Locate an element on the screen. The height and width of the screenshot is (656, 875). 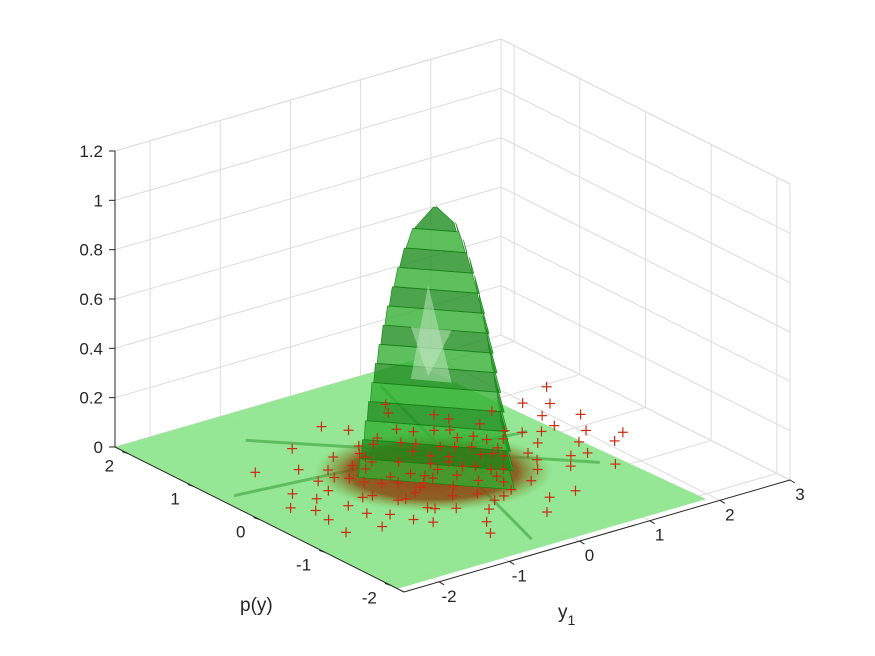
density-surface is located at coordinates (436, 348).